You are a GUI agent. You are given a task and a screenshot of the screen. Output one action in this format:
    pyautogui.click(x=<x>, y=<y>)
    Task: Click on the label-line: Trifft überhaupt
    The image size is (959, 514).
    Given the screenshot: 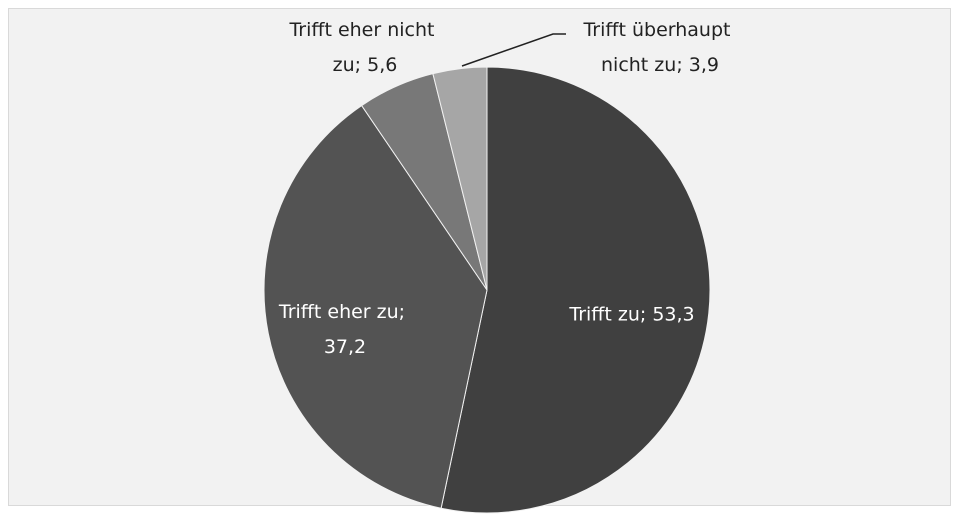 What is the action you would take?
    pyautogui.click(x=659, y=30)
    